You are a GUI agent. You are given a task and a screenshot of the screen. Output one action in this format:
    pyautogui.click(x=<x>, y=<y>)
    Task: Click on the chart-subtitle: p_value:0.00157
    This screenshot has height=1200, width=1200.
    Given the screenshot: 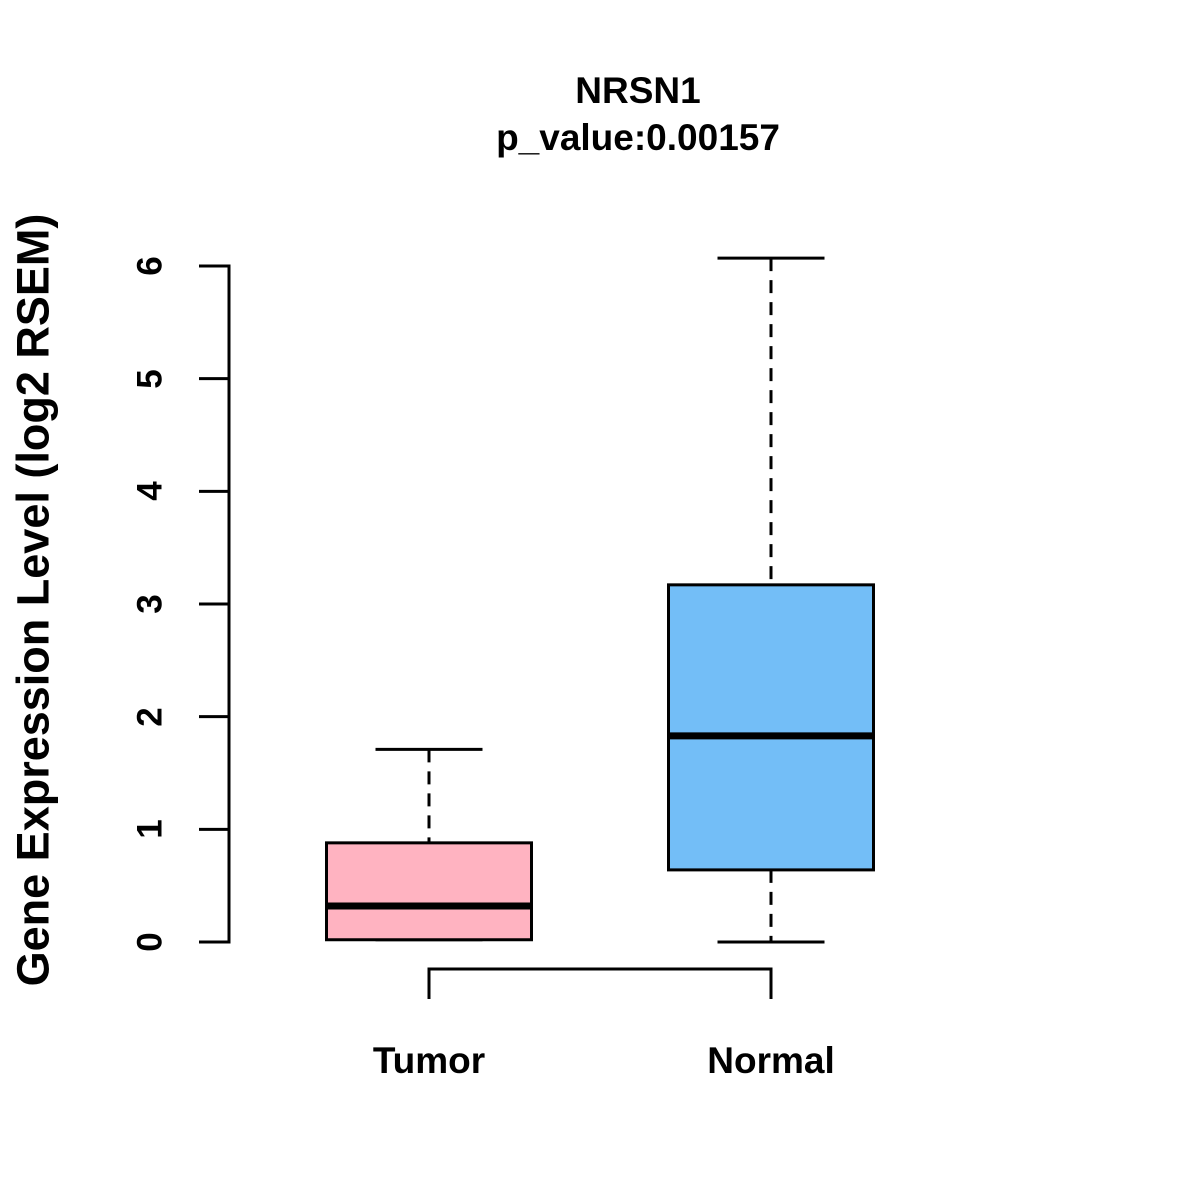 What is the action you would take?
    pyautogui.click(x=638, y=137)
    